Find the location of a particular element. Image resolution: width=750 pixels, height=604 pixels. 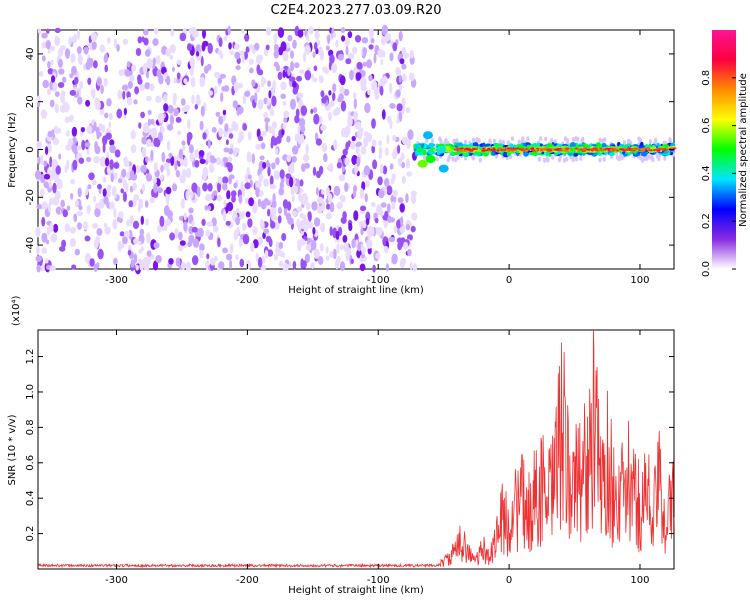

snr-xtick-label: 100 is located at coordinates (639, 580).